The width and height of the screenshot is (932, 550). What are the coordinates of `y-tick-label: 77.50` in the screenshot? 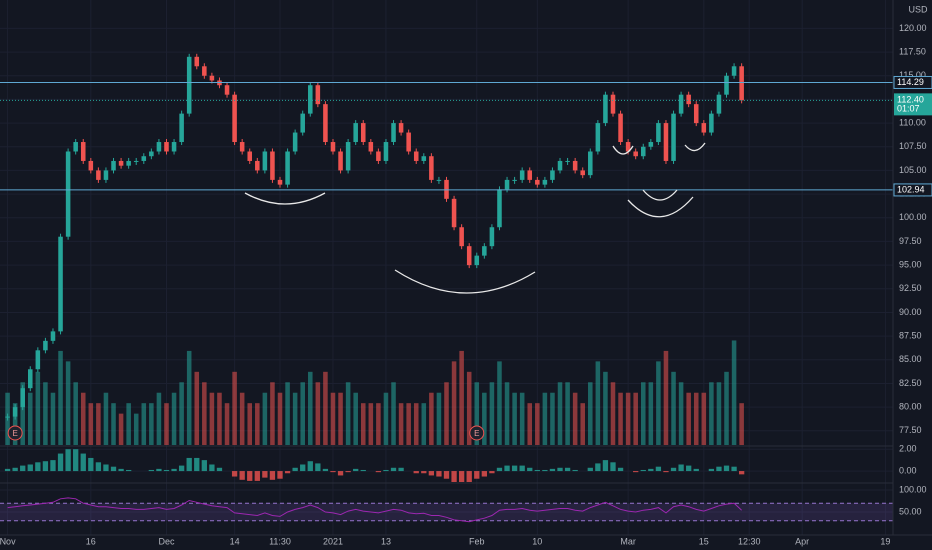 It's located at (910, 430).